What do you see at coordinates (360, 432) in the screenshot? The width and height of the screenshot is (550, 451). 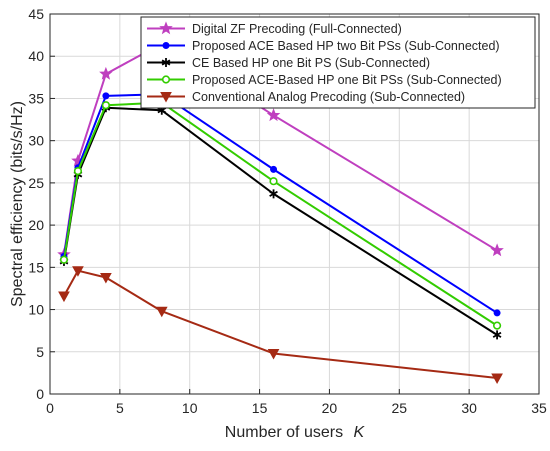 I see `x-axis-title-symbol: K` at bounding box center [360, 432].